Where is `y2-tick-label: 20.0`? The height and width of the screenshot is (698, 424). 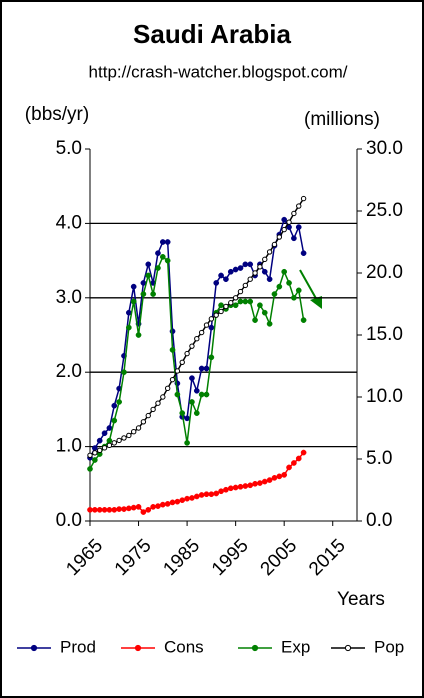 y2-tick-label: 20.0 is located at coordinates (384, 272).